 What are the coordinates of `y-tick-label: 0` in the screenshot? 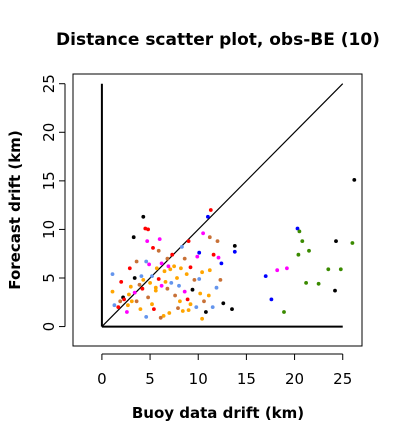 It's located at (49, 327).